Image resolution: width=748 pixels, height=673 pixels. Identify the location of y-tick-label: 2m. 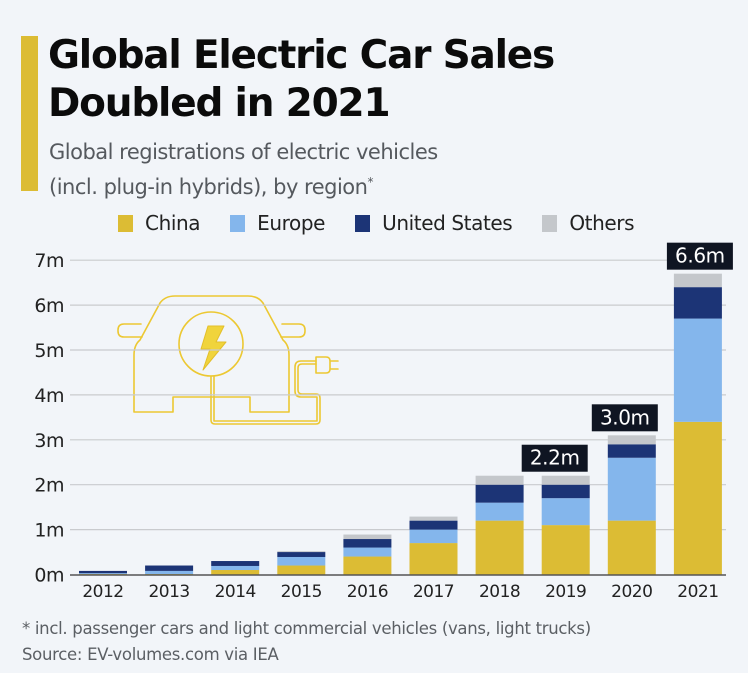
(49, 486).